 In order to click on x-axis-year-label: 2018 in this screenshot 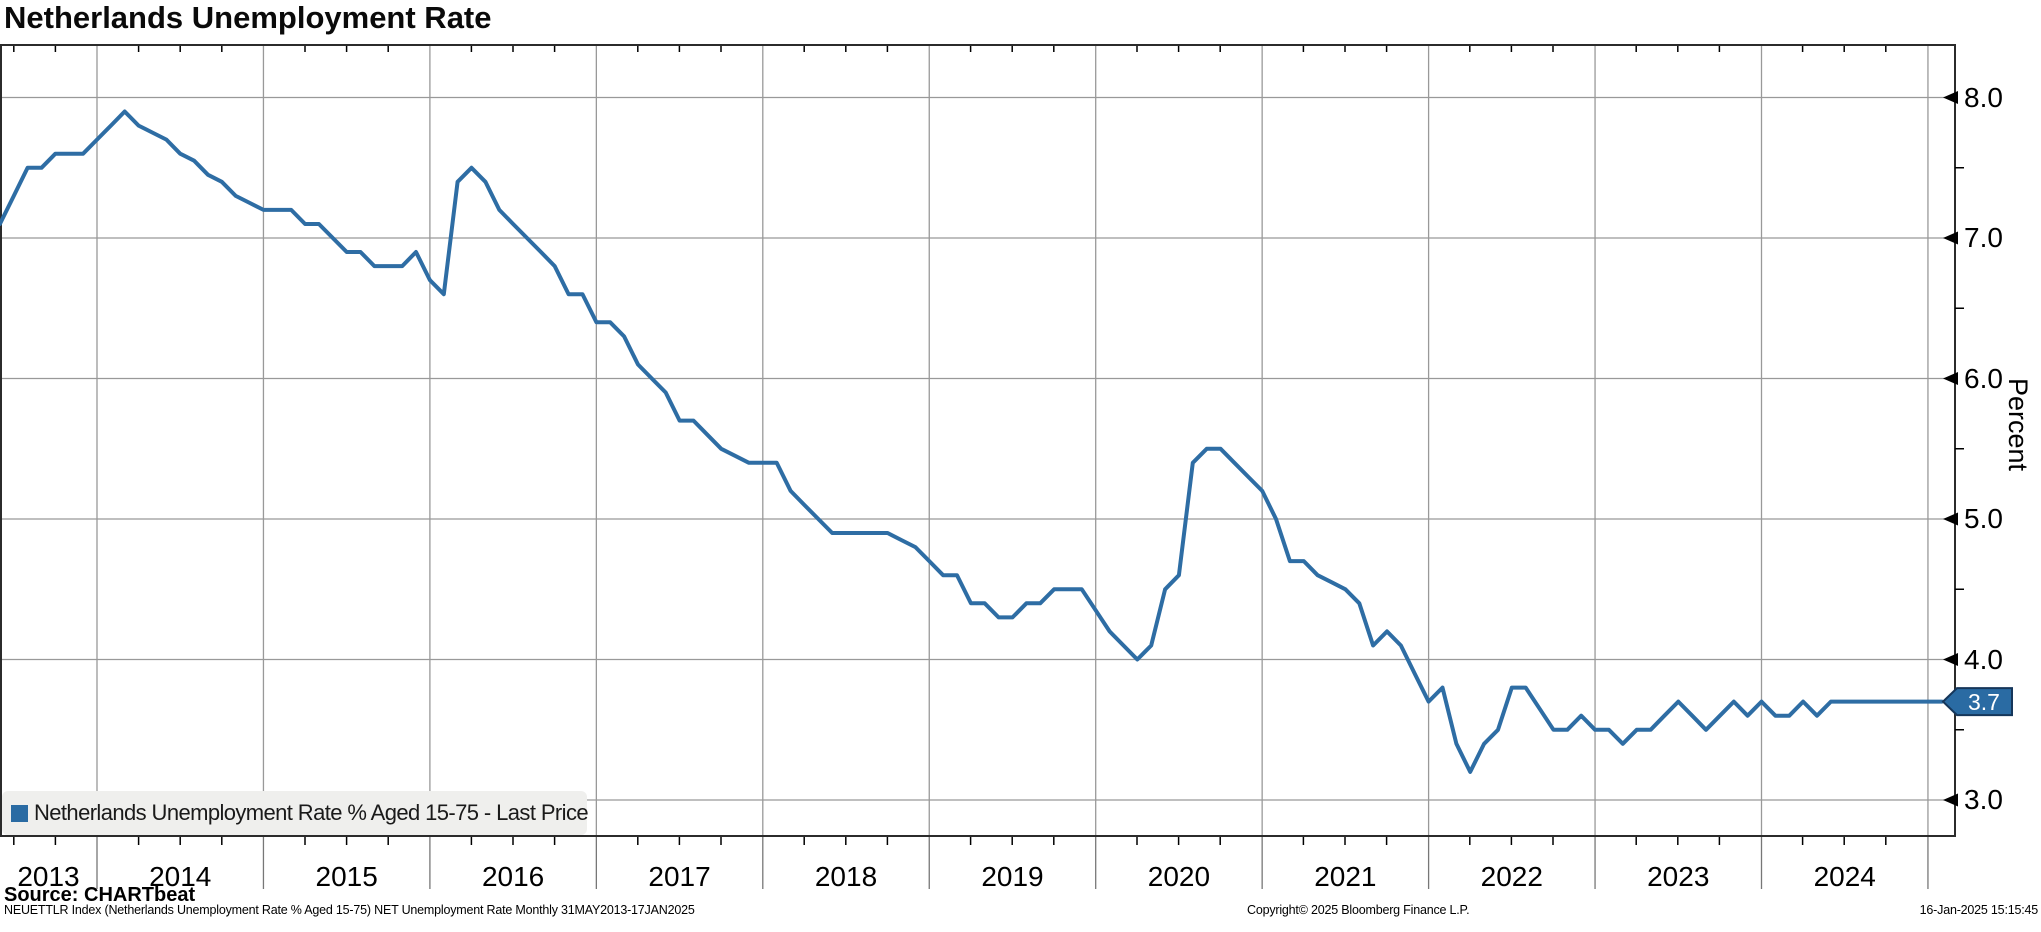, I will do `click(846, 876)`.